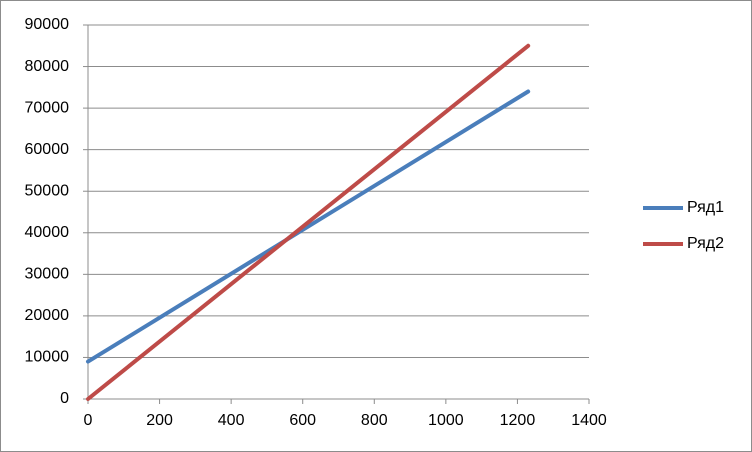  What do you see at coordinates (683, 243) in the screenshot?
I see `legend-item: Ряд2` at bounding box center [683, 243].